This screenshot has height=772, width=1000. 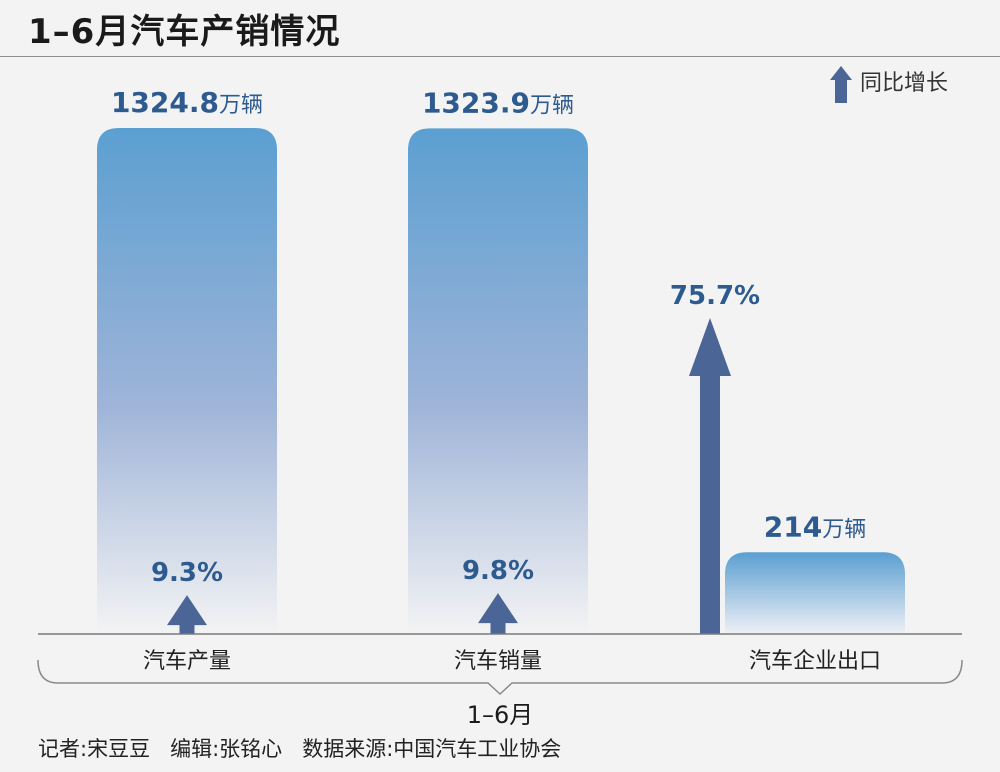 What do you see at coordinates (793, 526) in the screenshot?
I see `volume-value: 214` at bounding box center [793, 526].